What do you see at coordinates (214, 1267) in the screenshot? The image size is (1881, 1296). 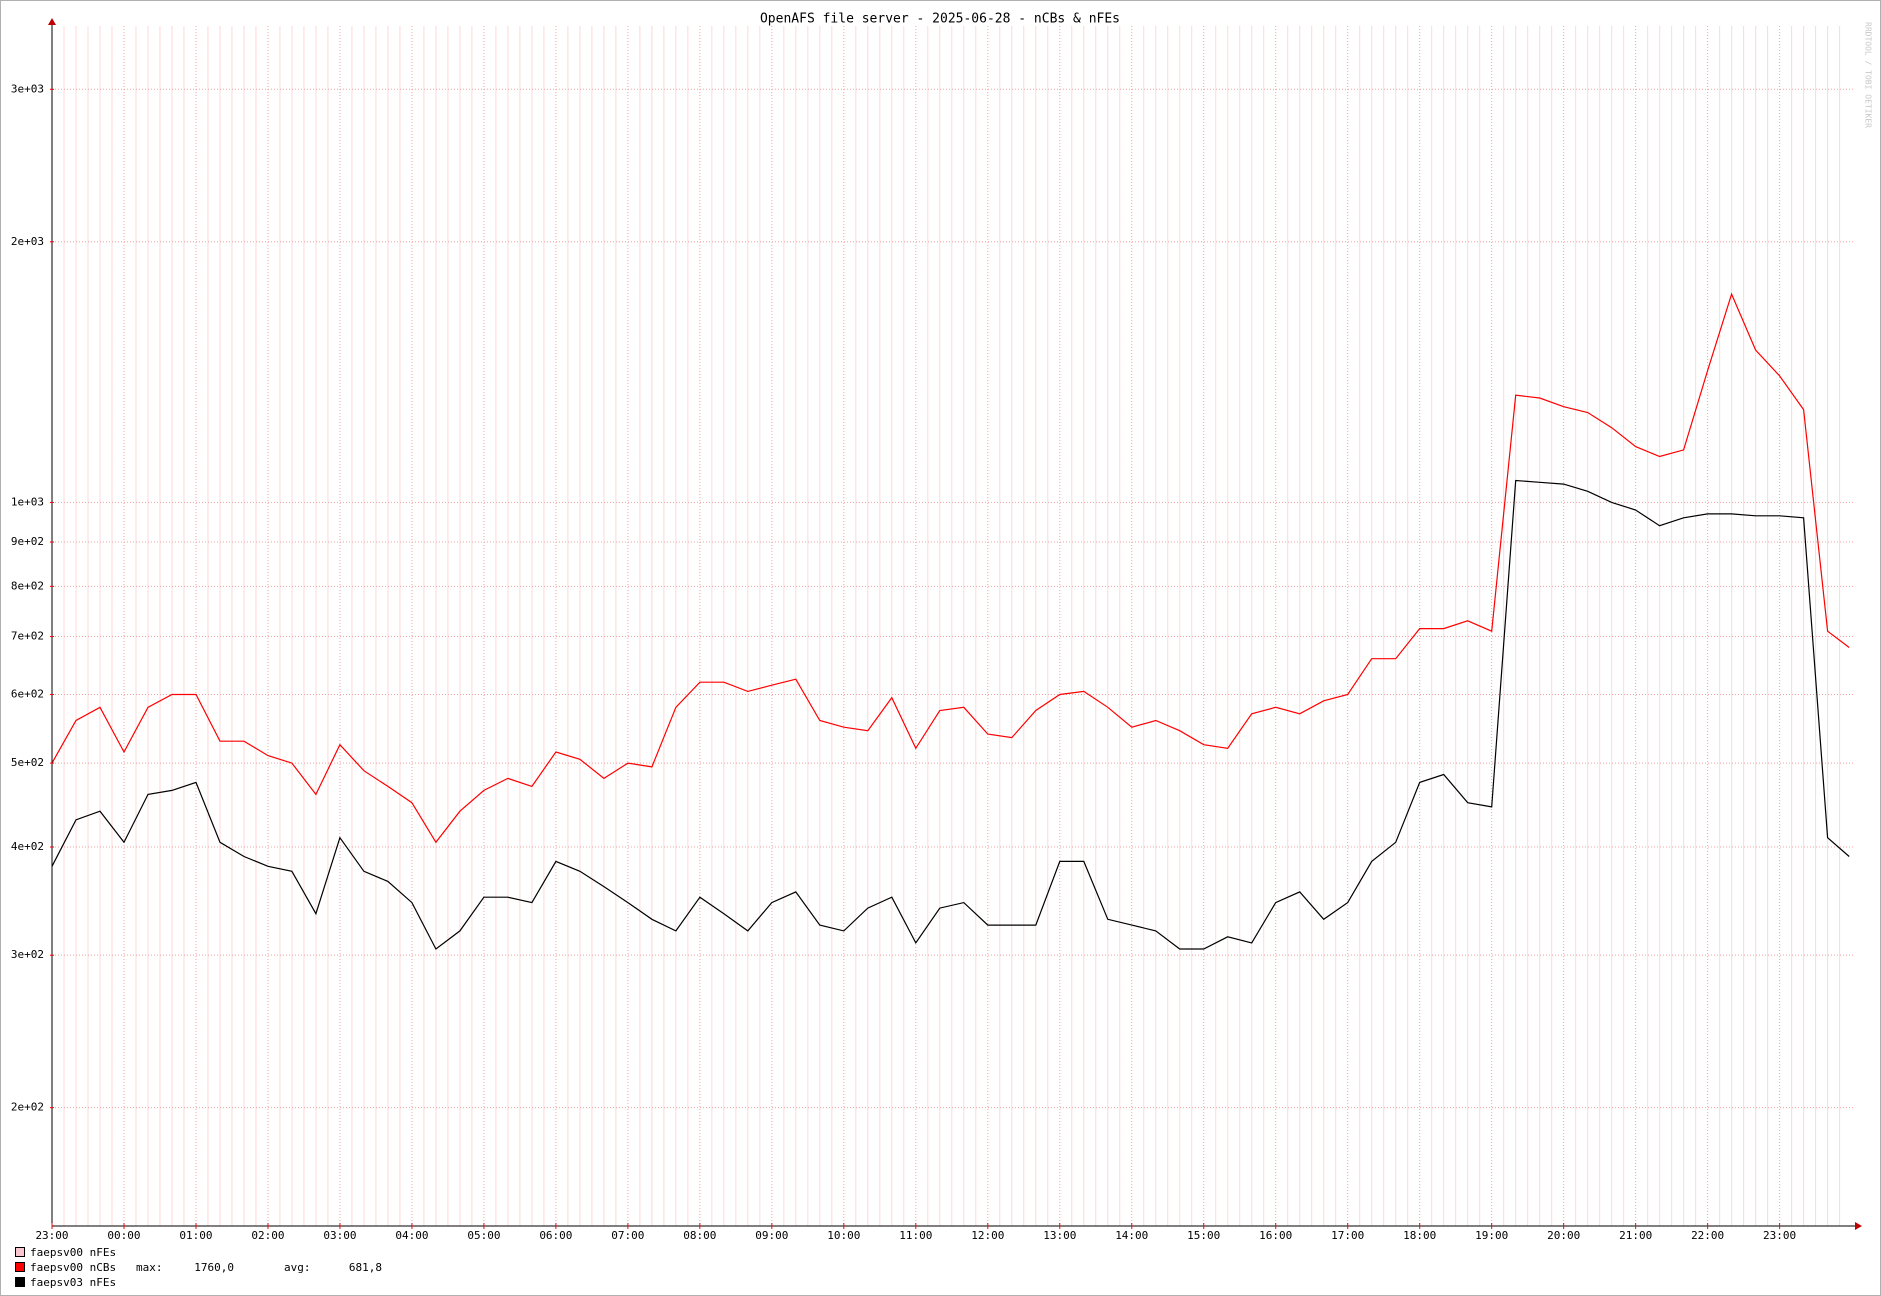 I see `legend-stat-value: 1760,0` at bounding box center [214, 1267].